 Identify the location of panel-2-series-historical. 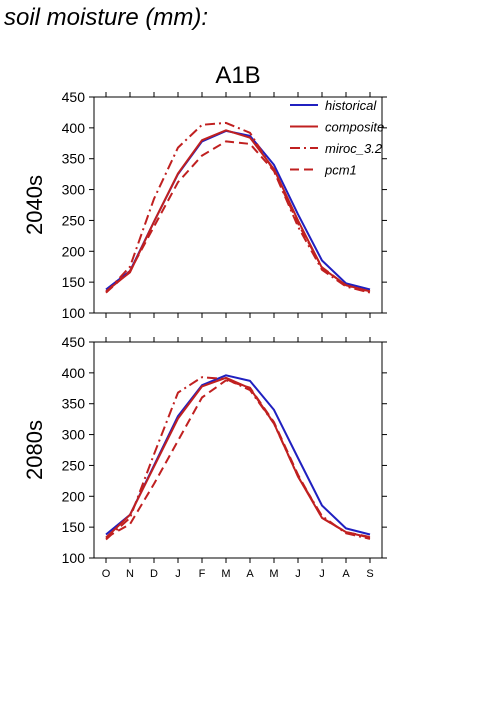
(238, 455).